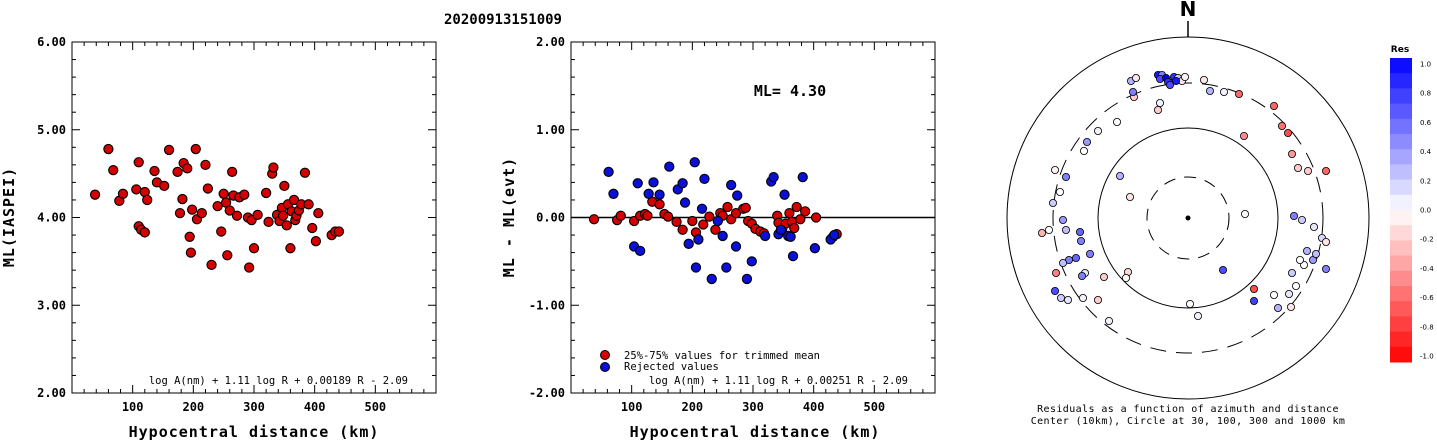  Describe the element at coordinates (550, 130) in the screenshot. I see `panel2-ytick-label: 1.00` at that location.